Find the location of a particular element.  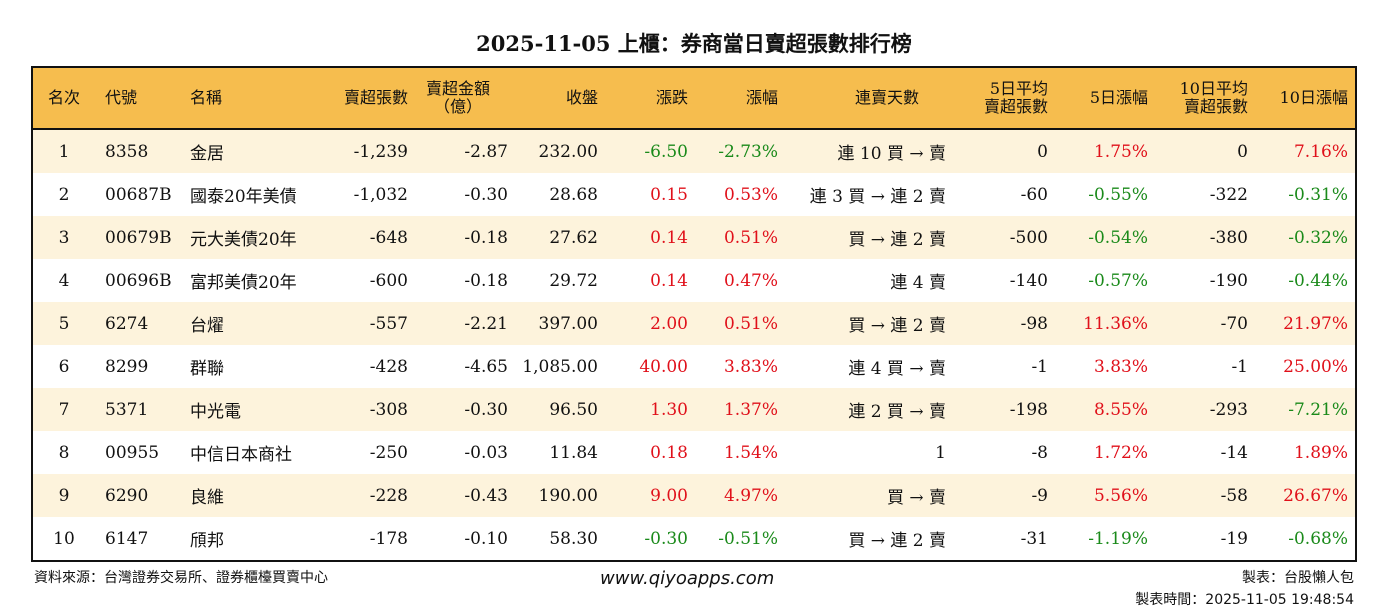

cell-avg5-net-sell: -140 is located at coordinates (1028, 280).